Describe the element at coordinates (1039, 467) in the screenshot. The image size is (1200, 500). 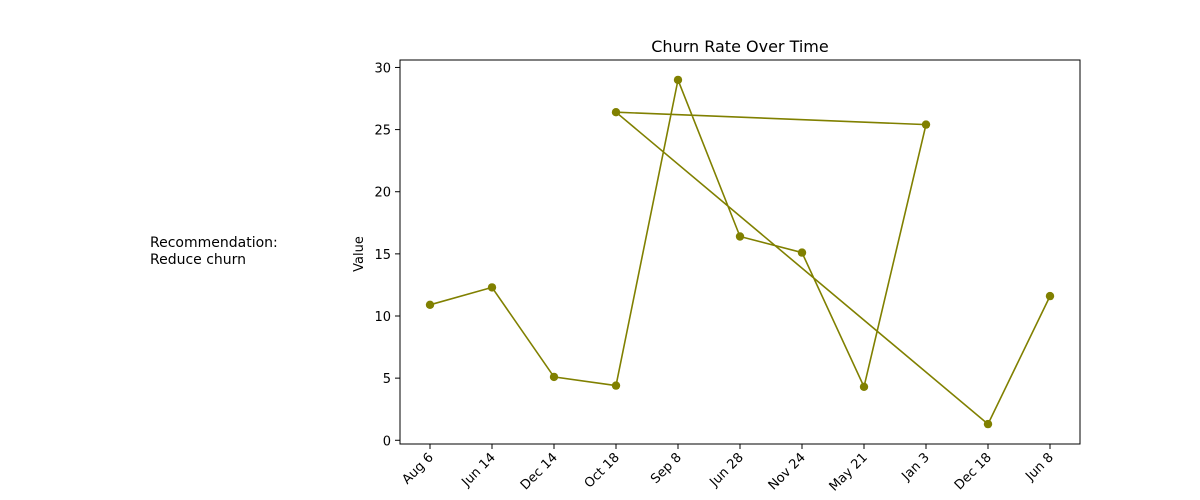
I see `x-tick-label: Jun 8` at that location.